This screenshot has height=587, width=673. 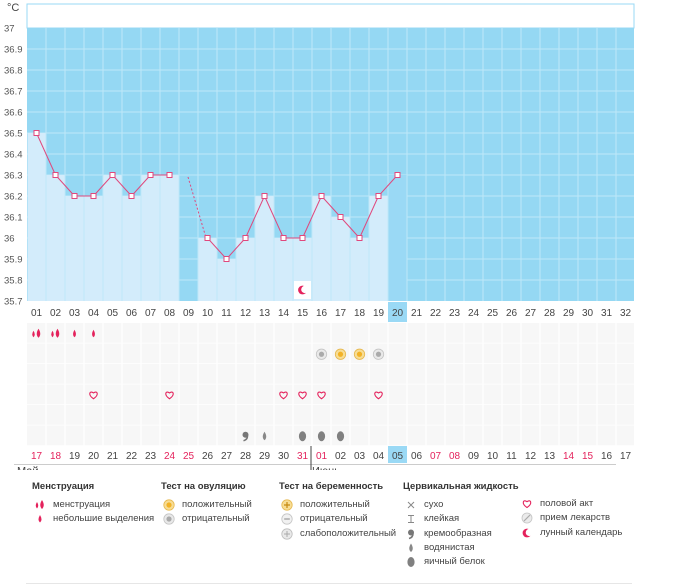 I want to click on legend-item: лунный календарь, so click(x=570, y=533).